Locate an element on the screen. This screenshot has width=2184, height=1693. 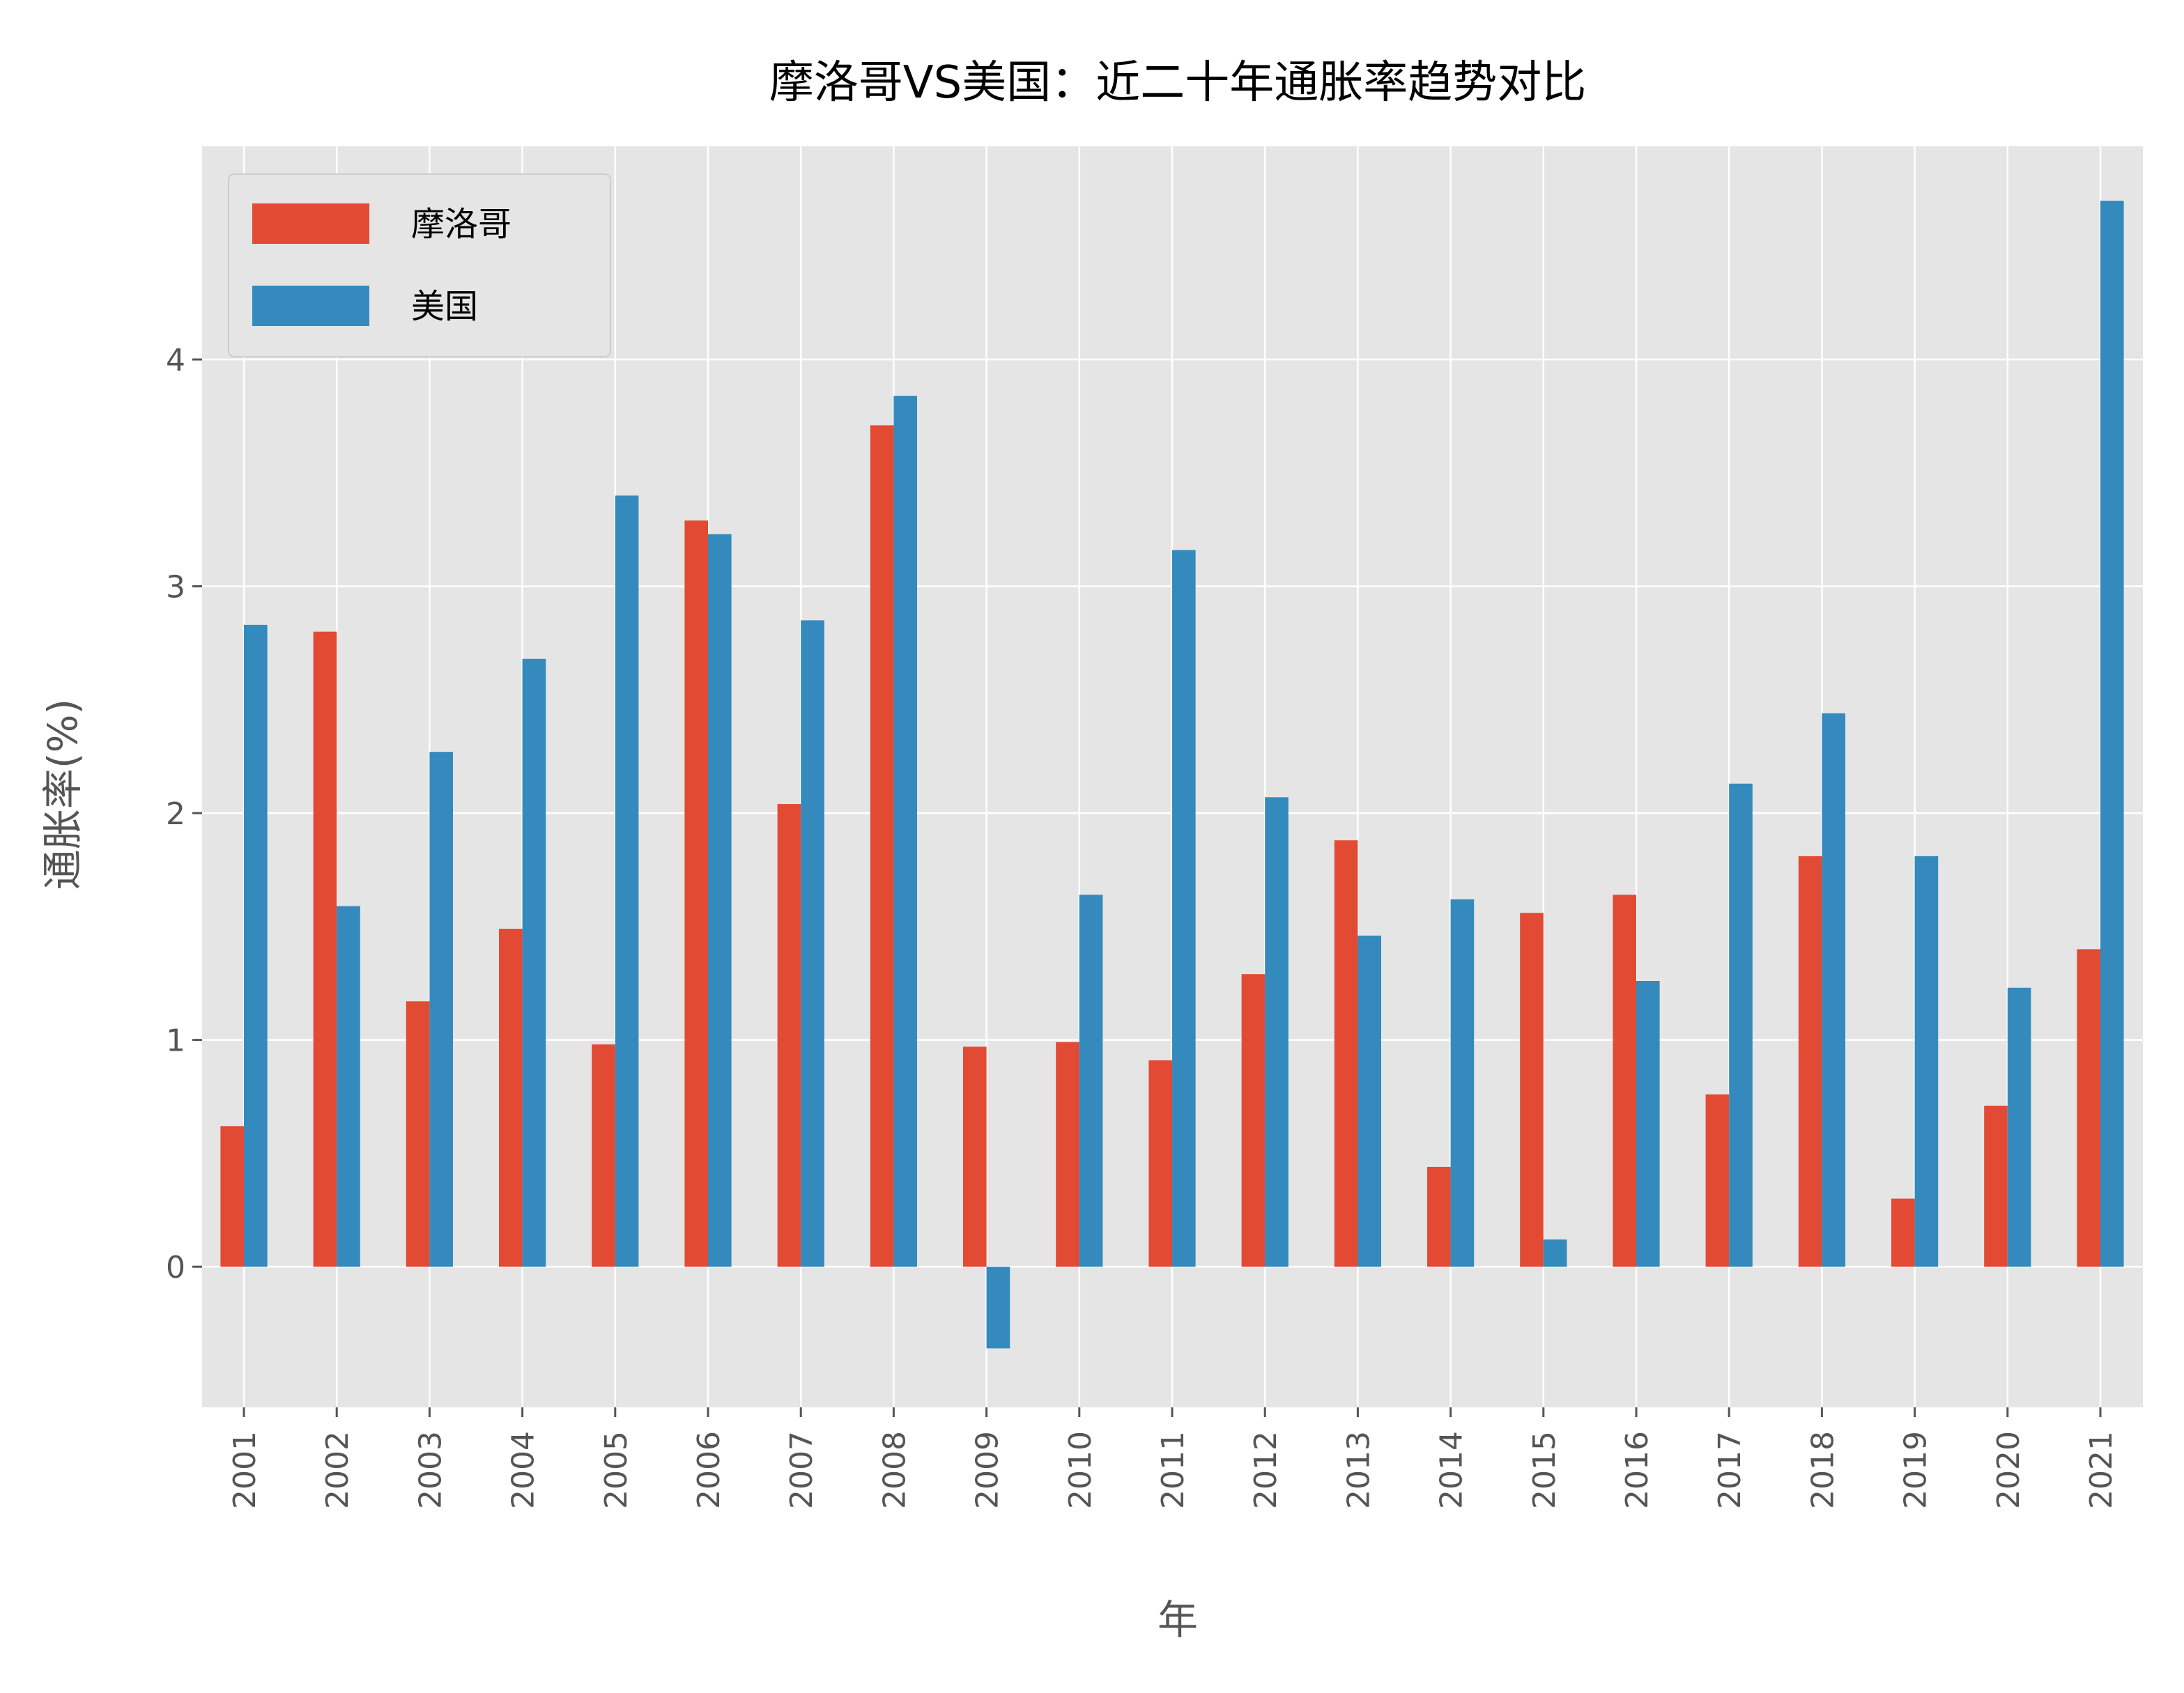
legend-label-morocco: 摩洛哥 is located at coordinates (461, 224).